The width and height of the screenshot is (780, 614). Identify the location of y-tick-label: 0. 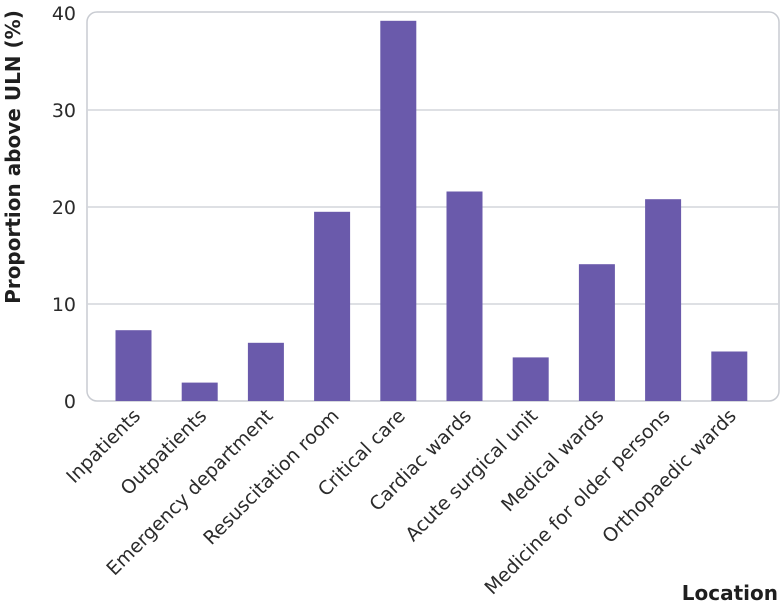
(70, 402).